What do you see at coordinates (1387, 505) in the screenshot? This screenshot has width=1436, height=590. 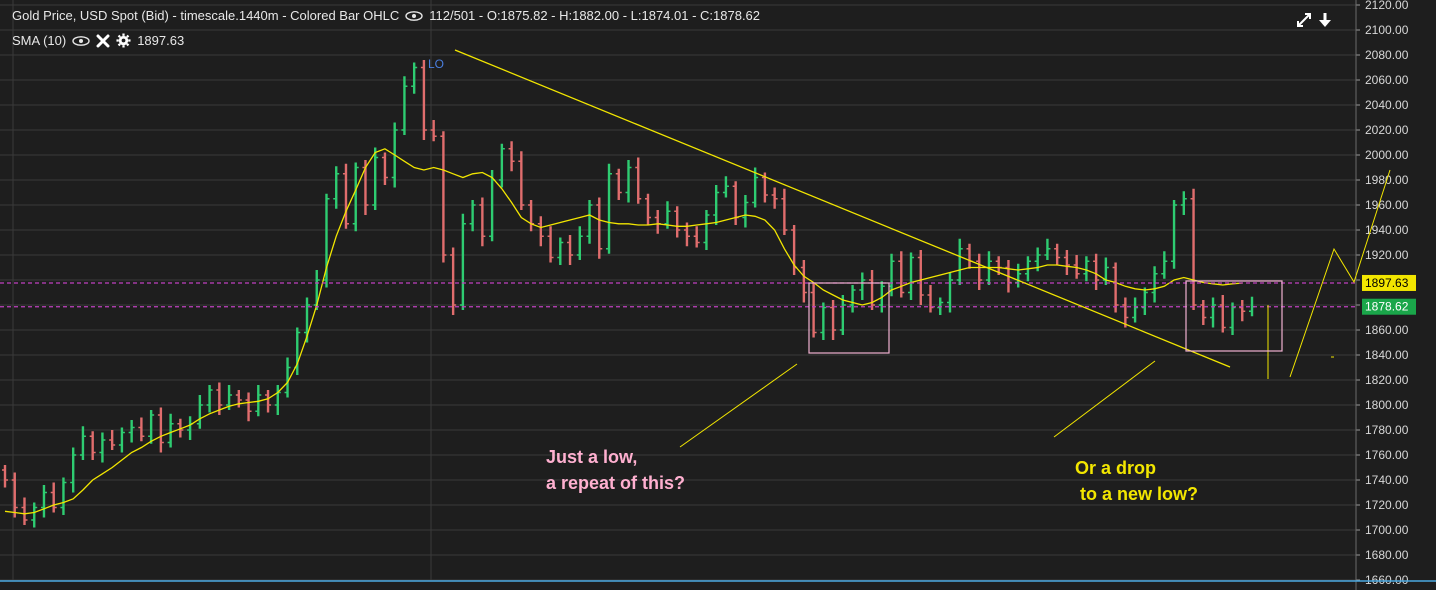 I see `y-tick-label: 1720.00` at bounding box center [1387, 505].